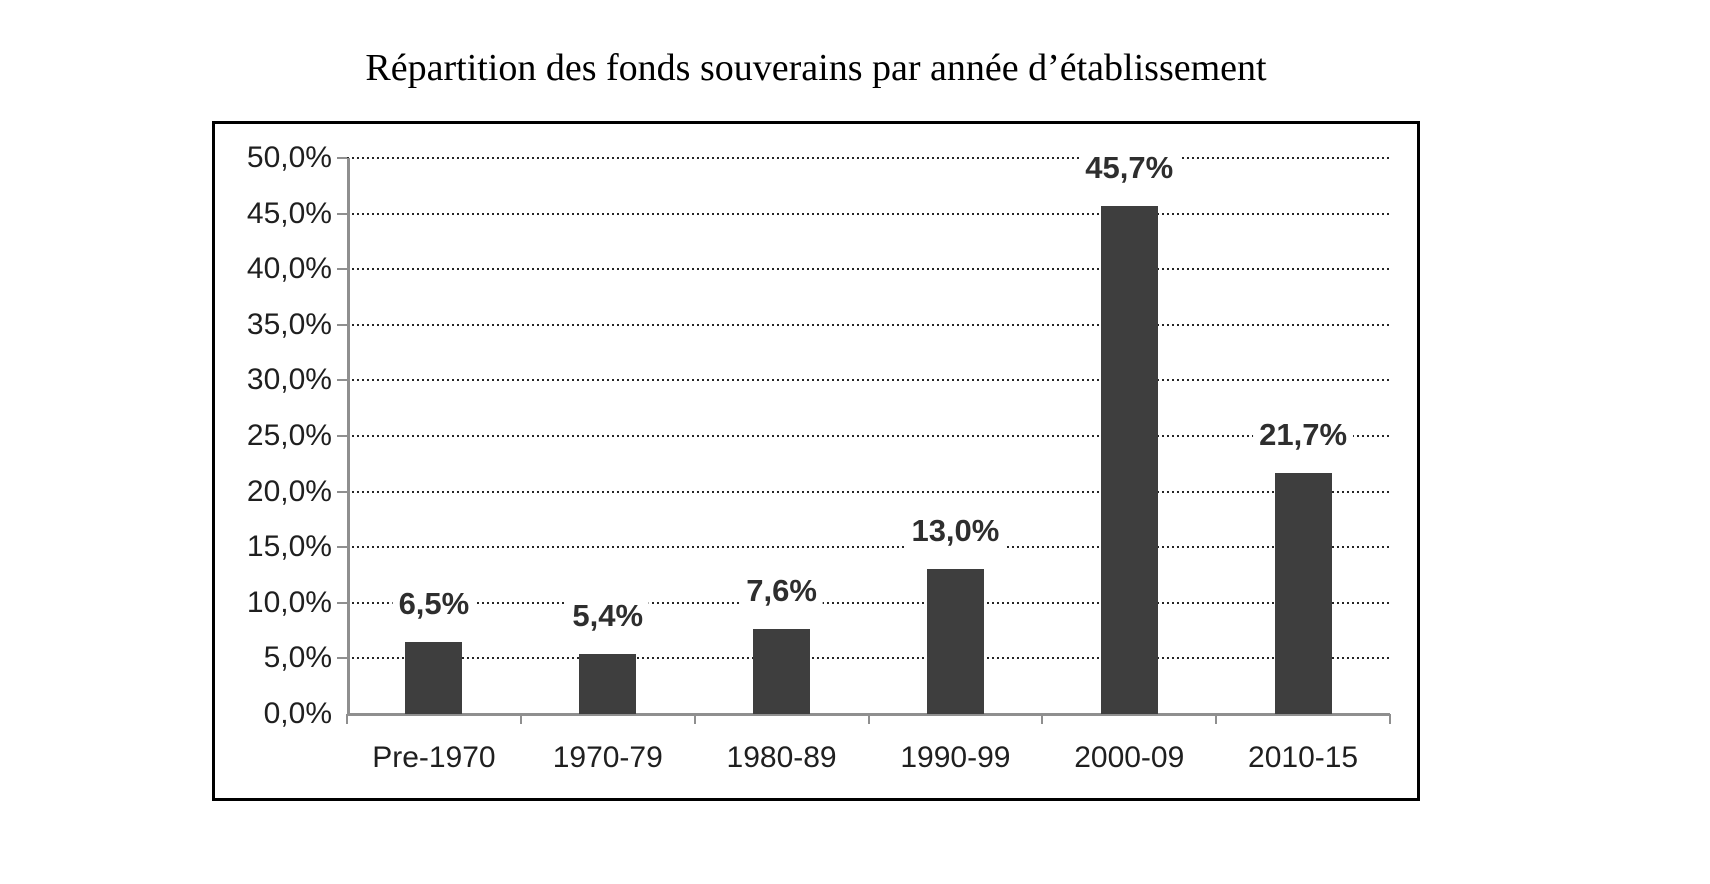  Describe the element at coordinates (289, 324) in the screenshot. I see `y-axis-label: 35,0%` at that location.